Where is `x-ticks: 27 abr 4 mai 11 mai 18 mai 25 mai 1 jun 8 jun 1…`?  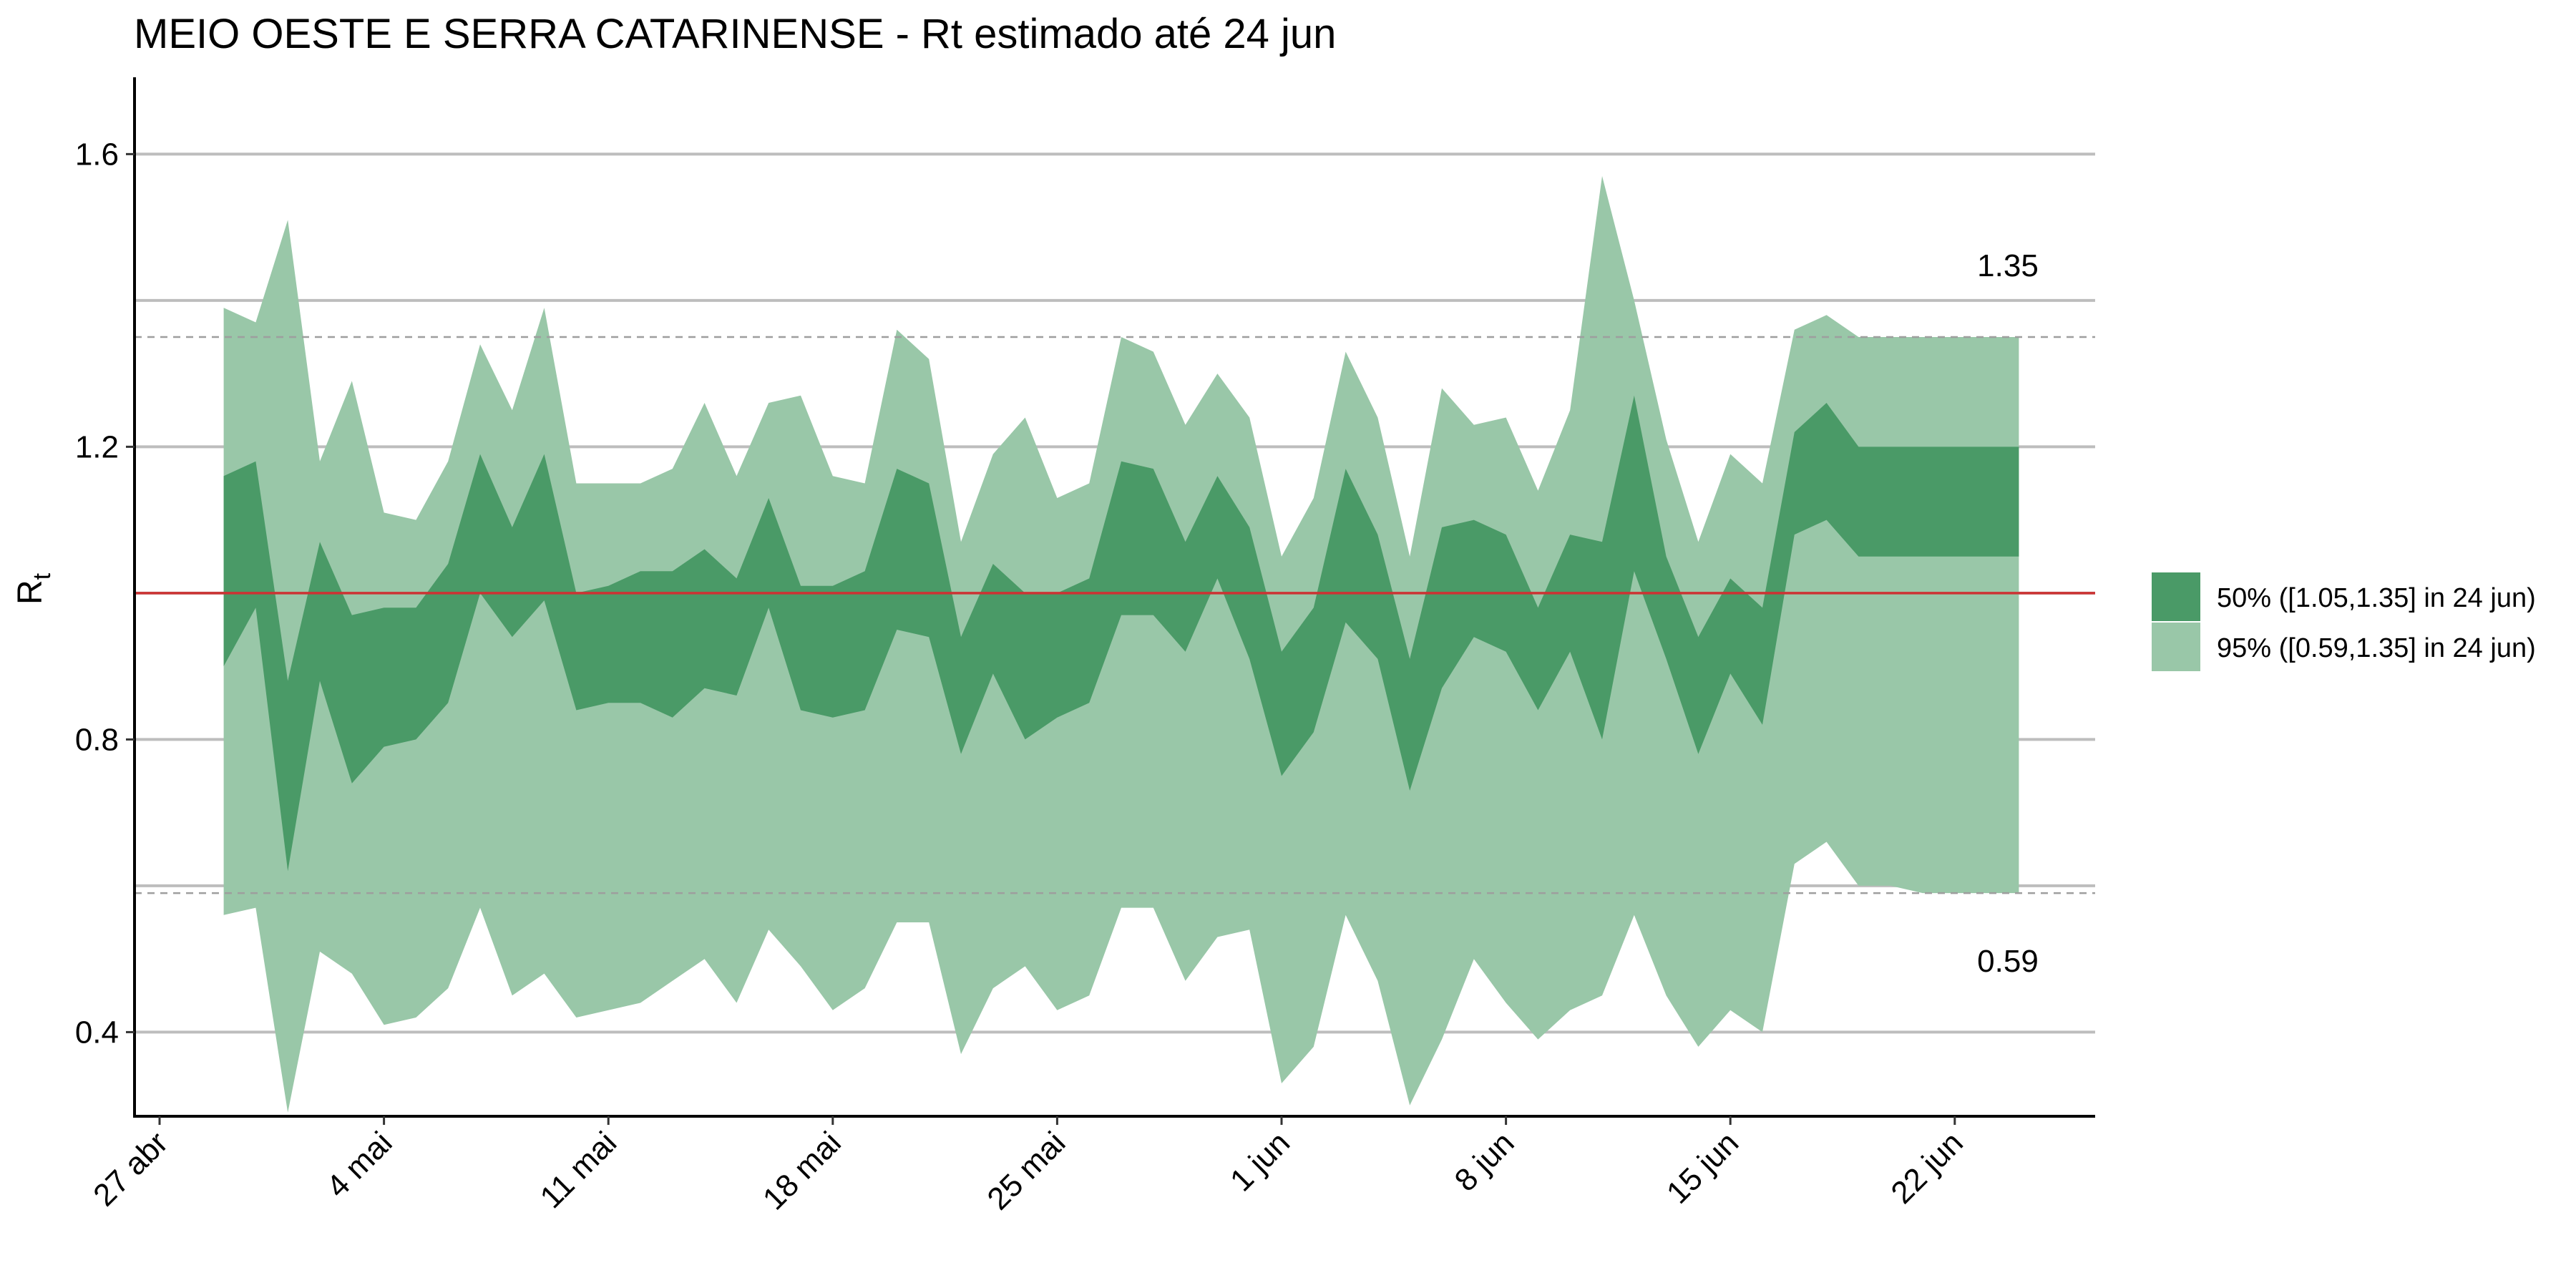 x-ticks: 27 abr 4 mai 11 mai 18 mai 25 mai 1 jun 8 jun 1… is located at coordinates (1028, 1166).